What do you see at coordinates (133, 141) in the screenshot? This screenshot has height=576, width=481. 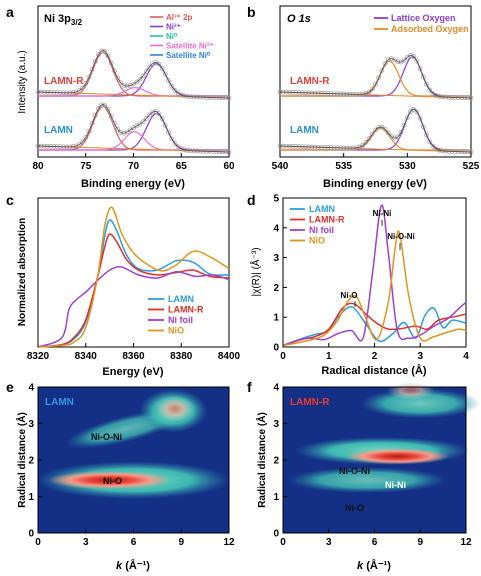 I see `component-satellite-ni-lamn` at bounding box center [133, 141].